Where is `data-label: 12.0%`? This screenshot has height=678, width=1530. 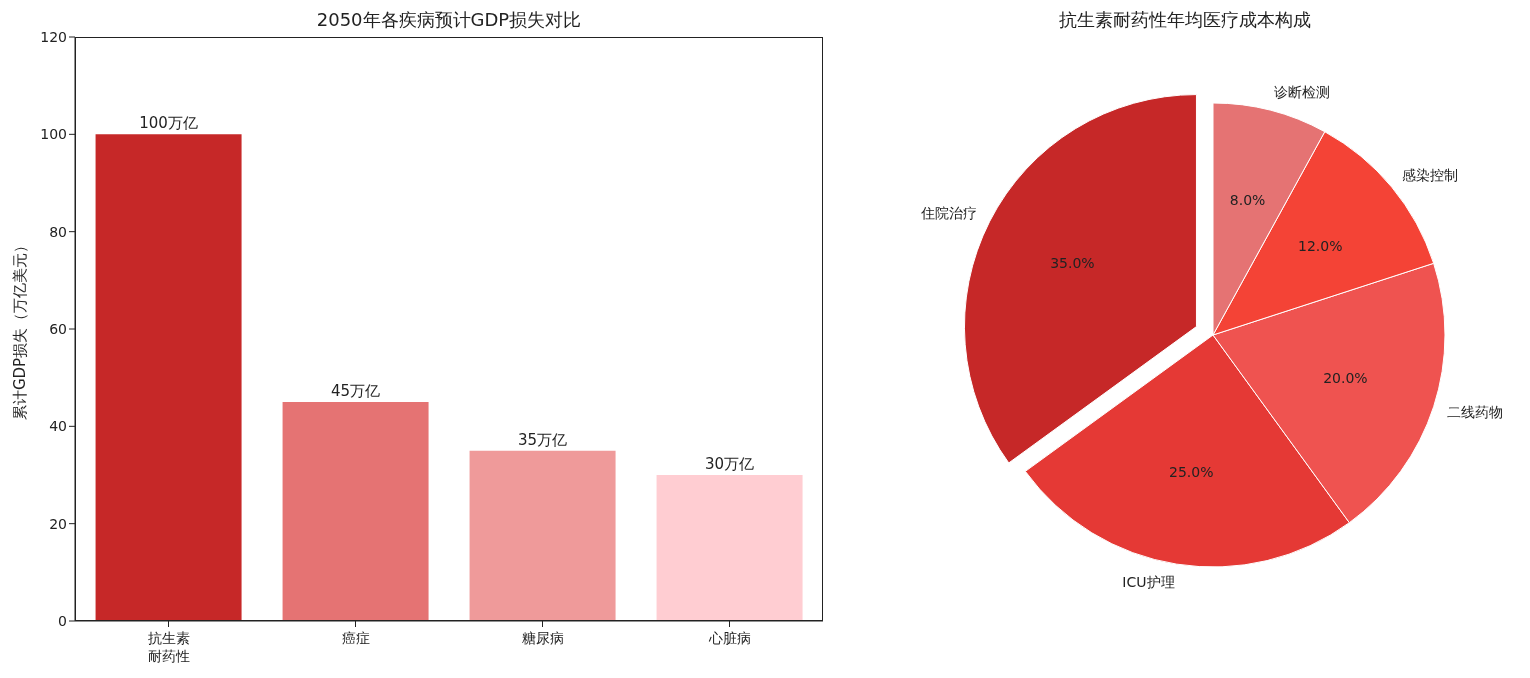 data-label: 12.0% is located at coordinates (1320, 246).